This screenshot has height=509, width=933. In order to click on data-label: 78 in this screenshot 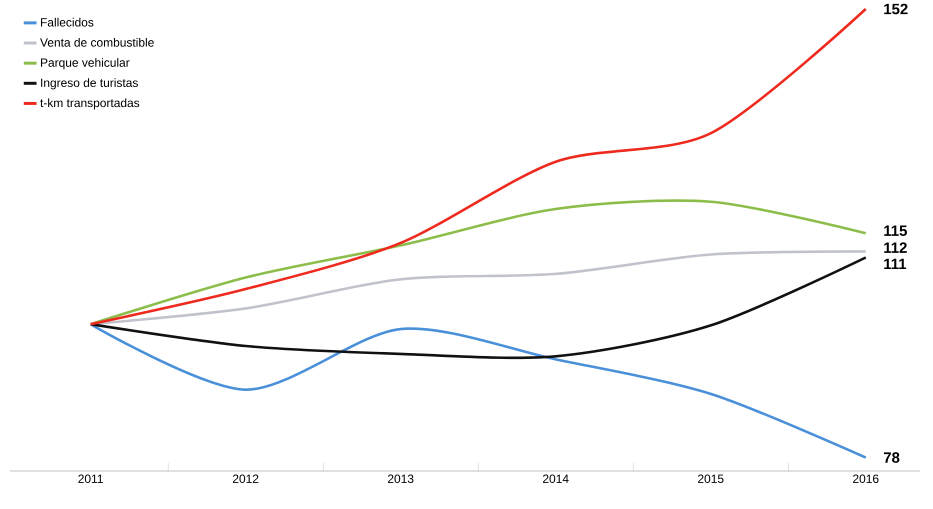, I will do `click(892, 457)`.